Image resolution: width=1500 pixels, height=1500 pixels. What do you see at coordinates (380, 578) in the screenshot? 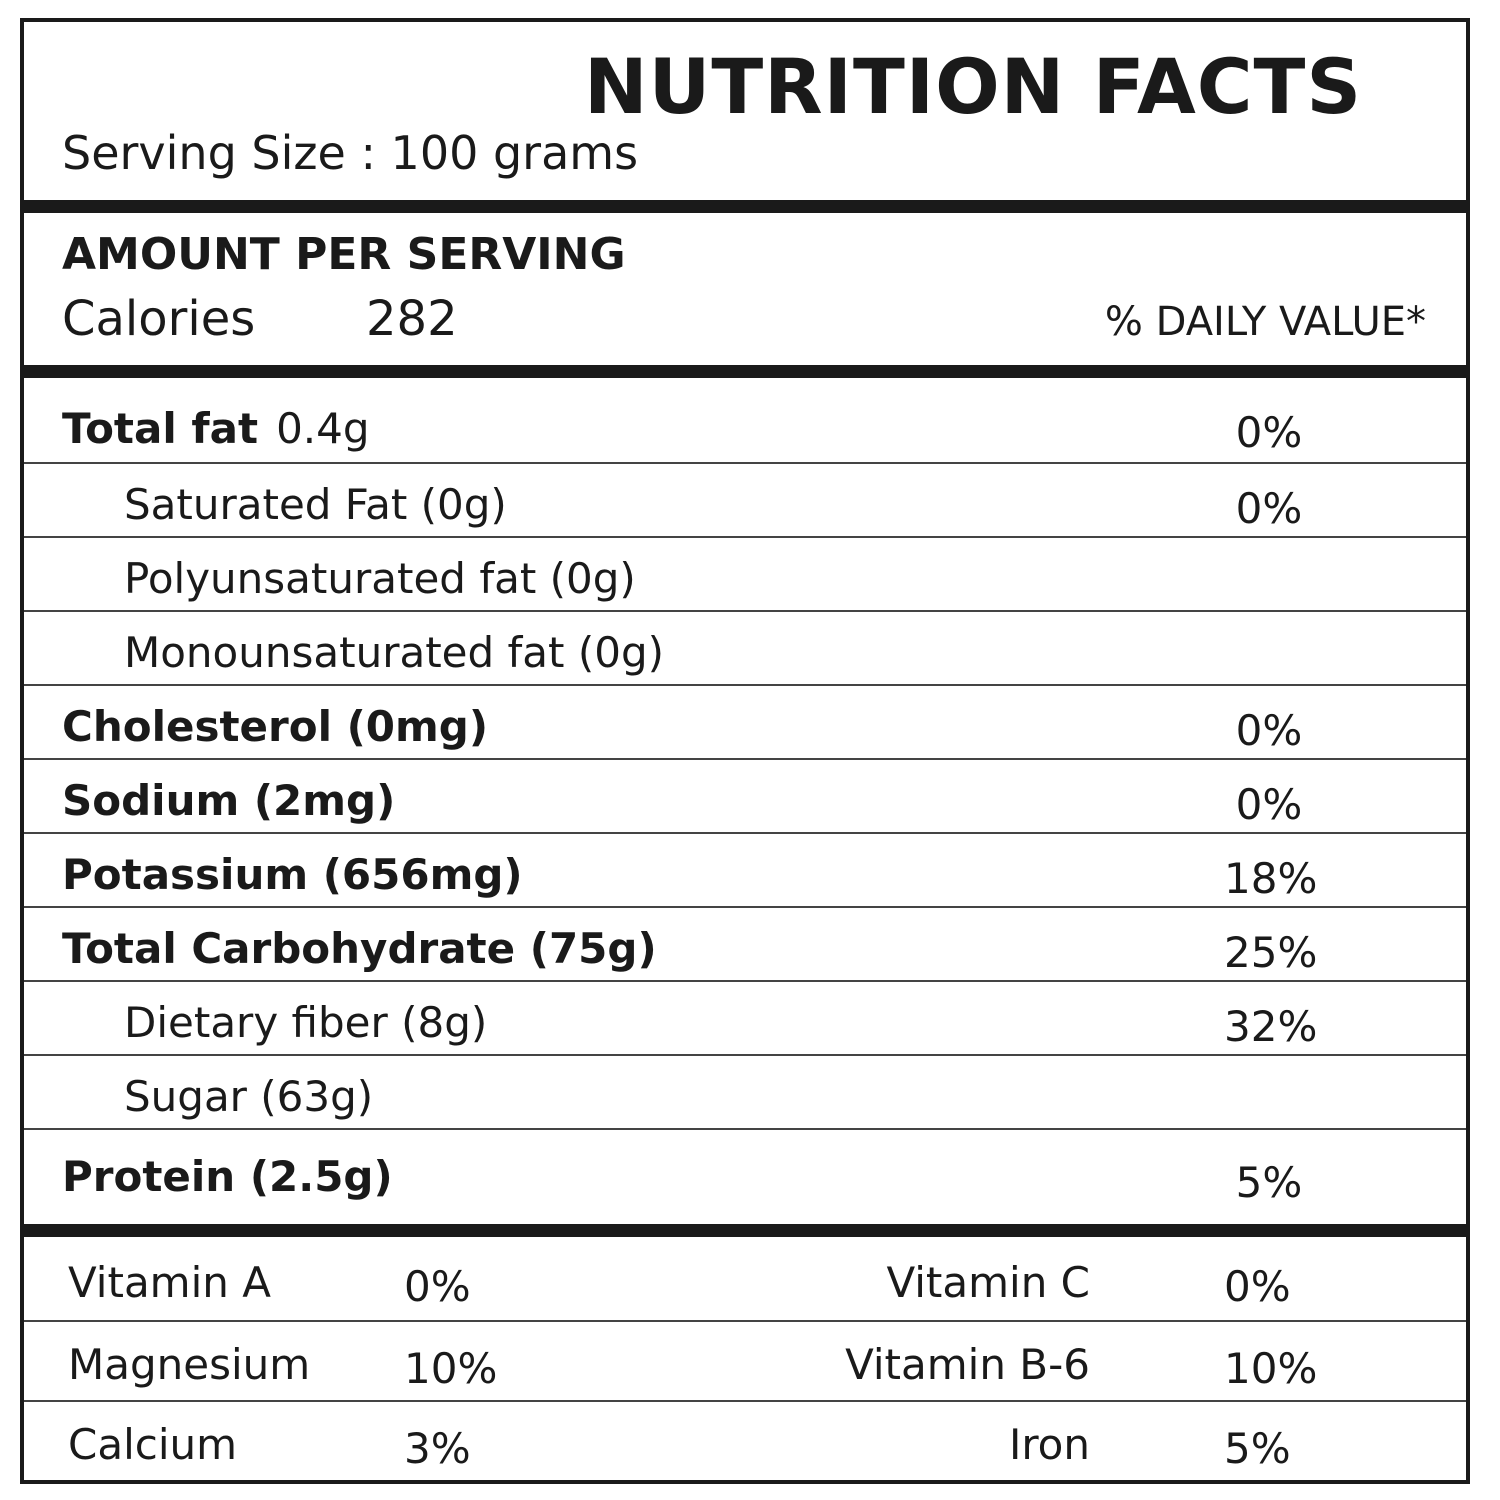
I see `nutrient-name: Polyunsaturated fat (0g)` at bounding box center [380, 578].